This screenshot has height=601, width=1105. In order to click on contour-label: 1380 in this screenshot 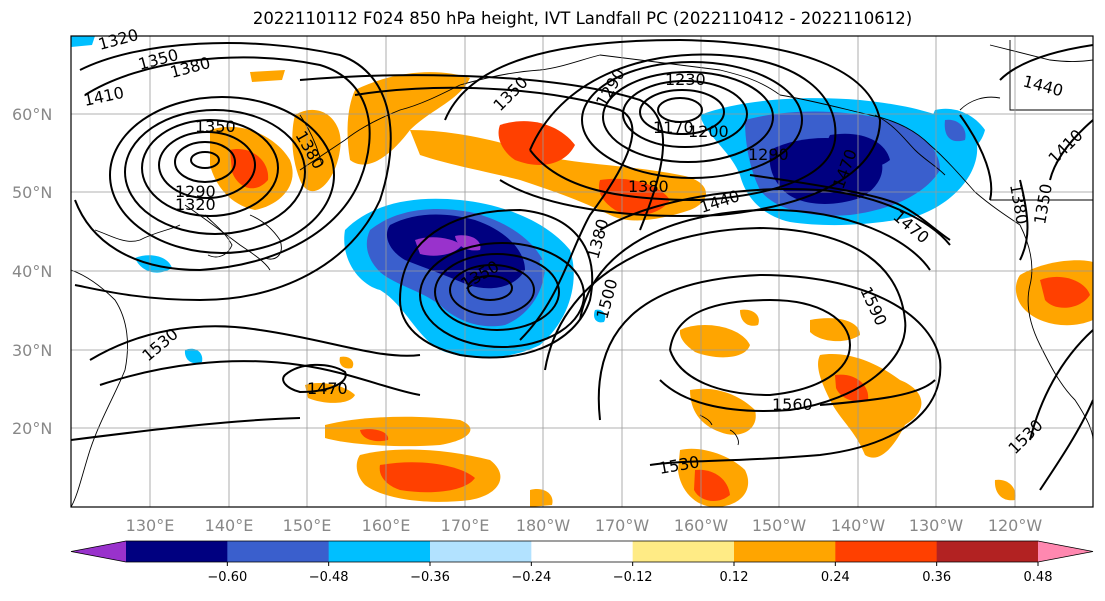, I will do `click(648, 186)`.